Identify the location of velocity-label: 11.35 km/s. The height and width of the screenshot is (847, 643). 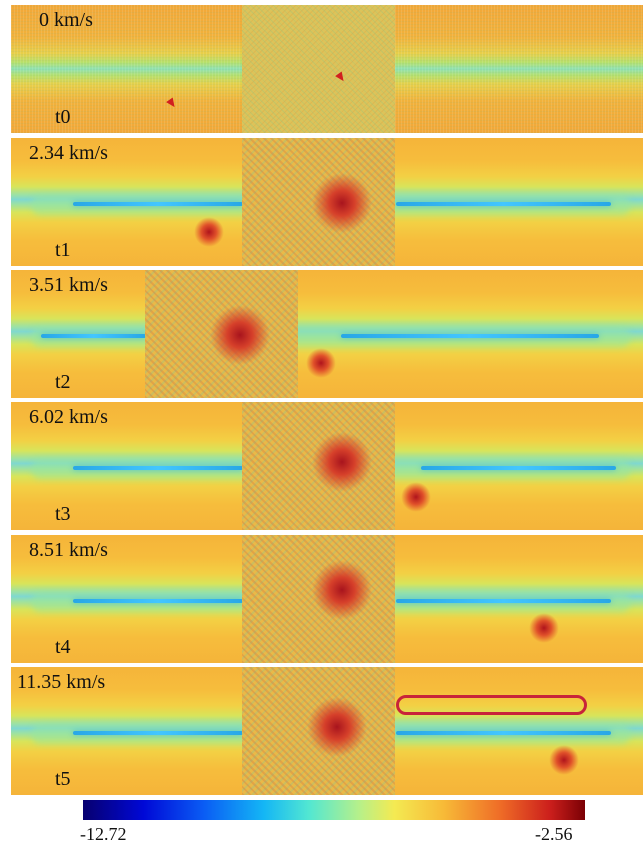
(61, 682).